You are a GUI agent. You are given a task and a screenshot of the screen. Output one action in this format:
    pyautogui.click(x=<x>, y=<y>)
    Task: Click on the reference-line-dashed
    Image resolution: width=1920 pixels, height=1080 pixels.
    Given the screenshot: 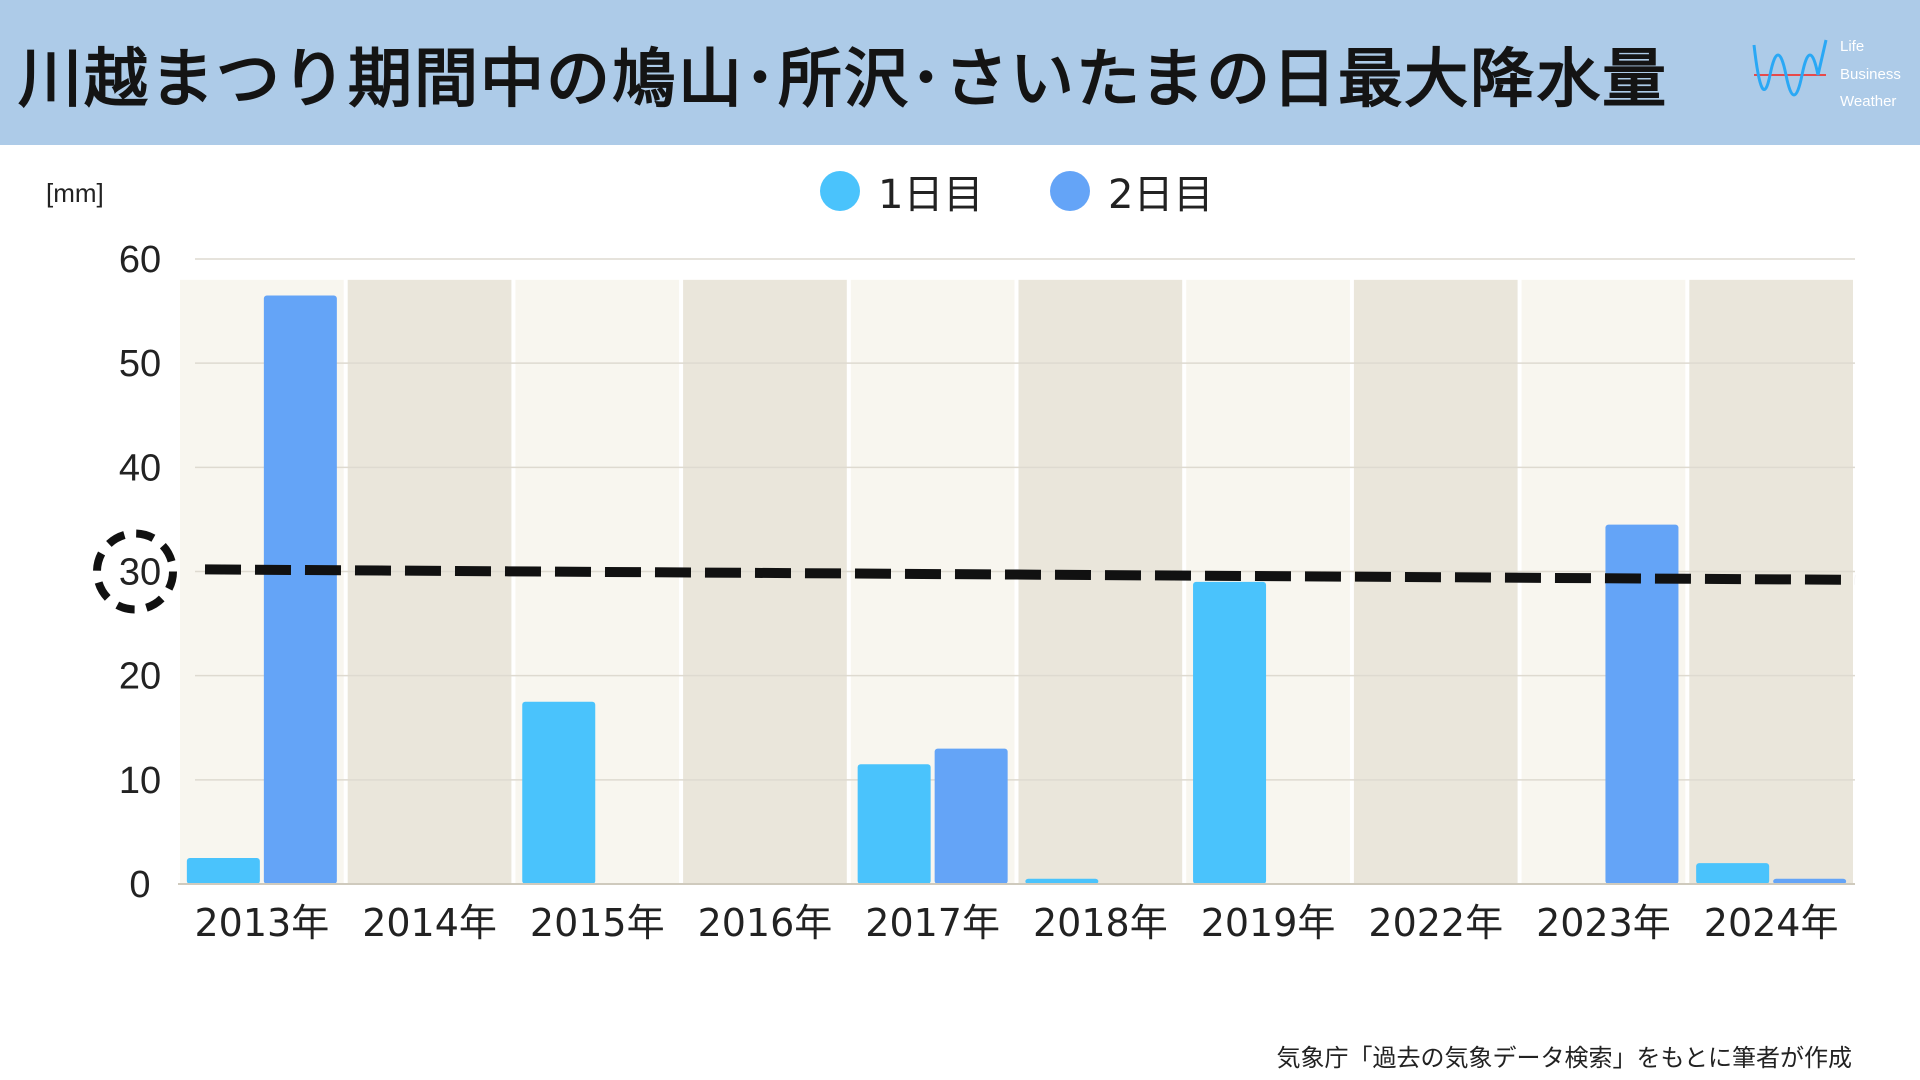 What is the action you would take?
    pyautogui.click(x=1030, y=574)
    